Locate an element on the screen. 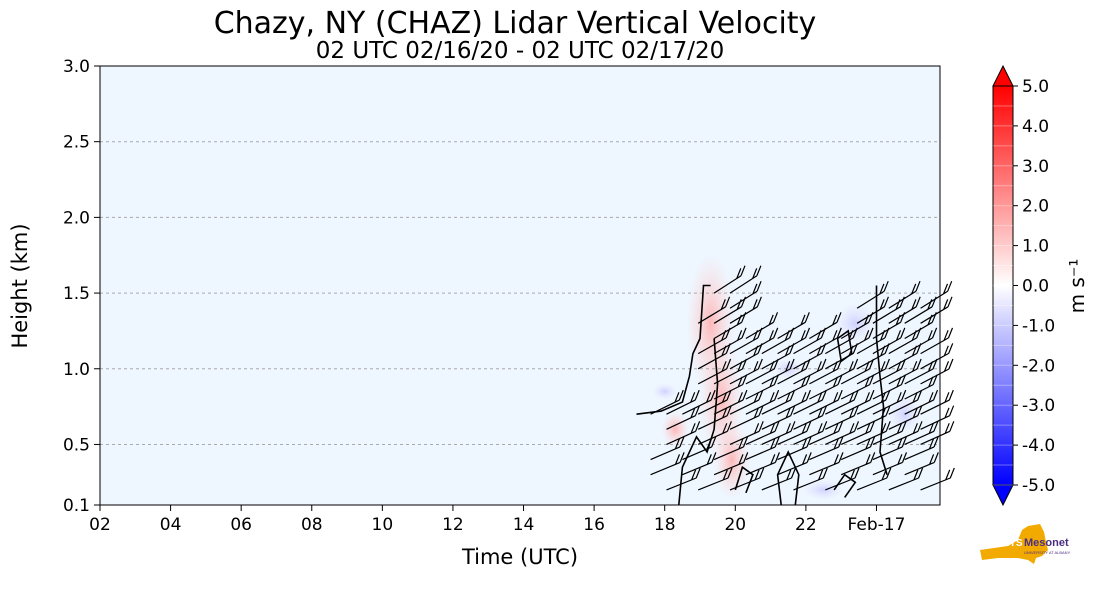 This screenshot has width=1101, height=600. positive-velocity-area is located at coordinates (675, 429).